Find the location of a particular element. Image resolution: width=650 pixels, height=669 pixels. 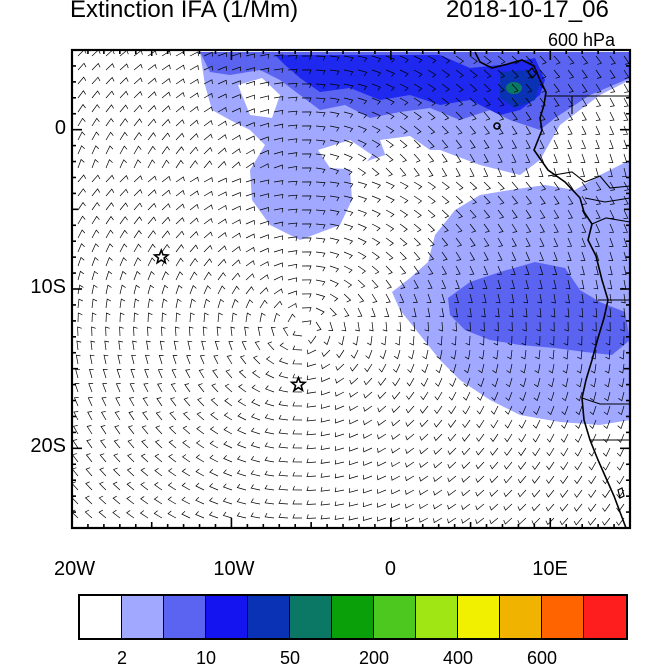

plot-title: Extinction IFA (1/Mm) is located at coordinates (184, 11).